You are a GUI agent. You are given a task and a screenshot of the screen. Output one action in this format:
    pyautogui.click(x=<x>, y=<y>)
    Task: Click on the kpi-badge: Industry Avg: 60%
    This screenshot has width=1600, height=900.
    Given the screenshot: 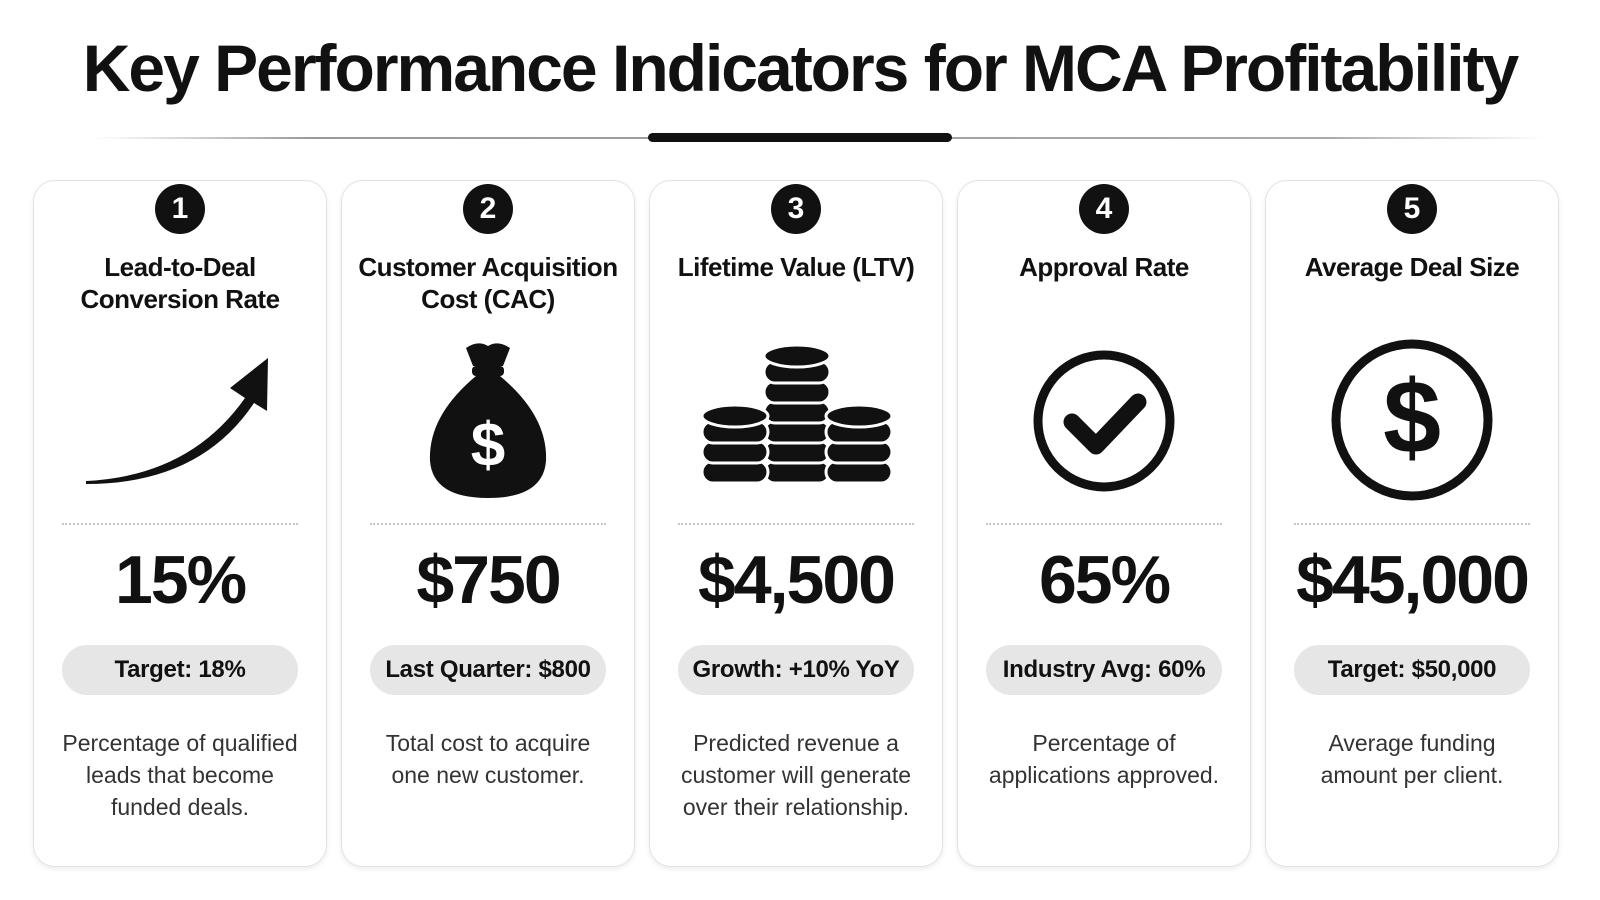 What is the action you would take?
    pyautogui.click(x=1104, y=670)
    